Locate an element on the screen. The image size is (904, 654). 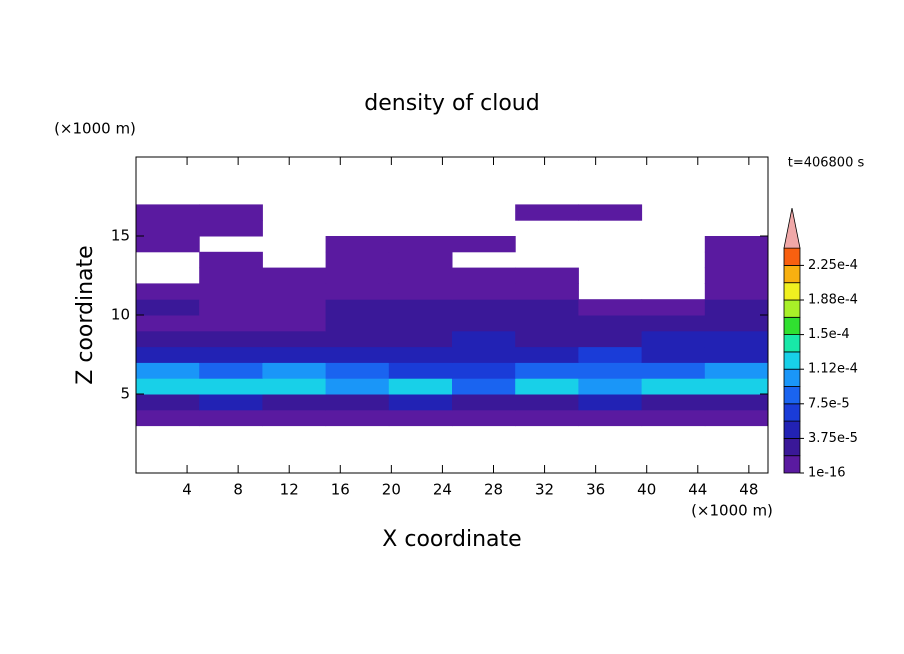
x-tick-label: 20 is located at coordinates (391, 490).